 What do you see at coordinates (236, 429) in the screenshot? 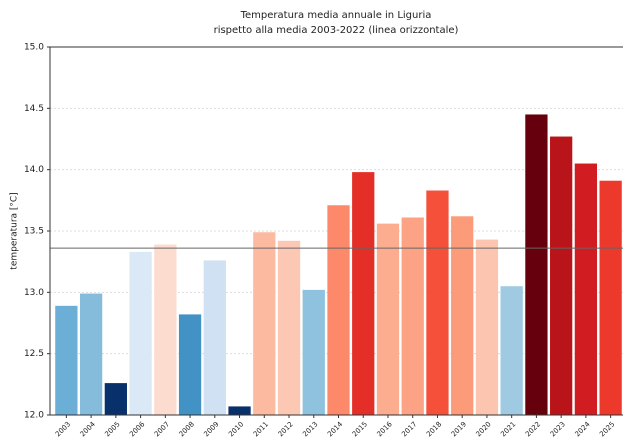
I see `x-tick-label: 2010` at bounding box center [236, 429].